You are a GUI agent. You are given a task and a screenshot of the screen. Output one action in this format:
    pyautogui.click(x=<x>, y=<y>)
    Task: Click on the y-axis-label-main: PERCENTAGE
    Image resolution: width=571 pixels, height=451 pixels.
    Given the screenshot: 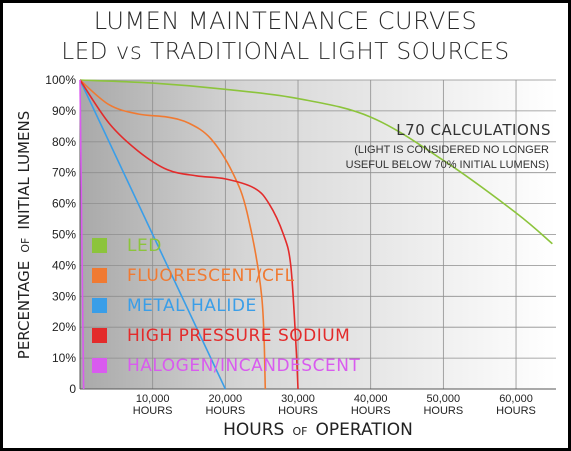 What is the action you would take?
    pyautogui.click(x=24, y=310)
    